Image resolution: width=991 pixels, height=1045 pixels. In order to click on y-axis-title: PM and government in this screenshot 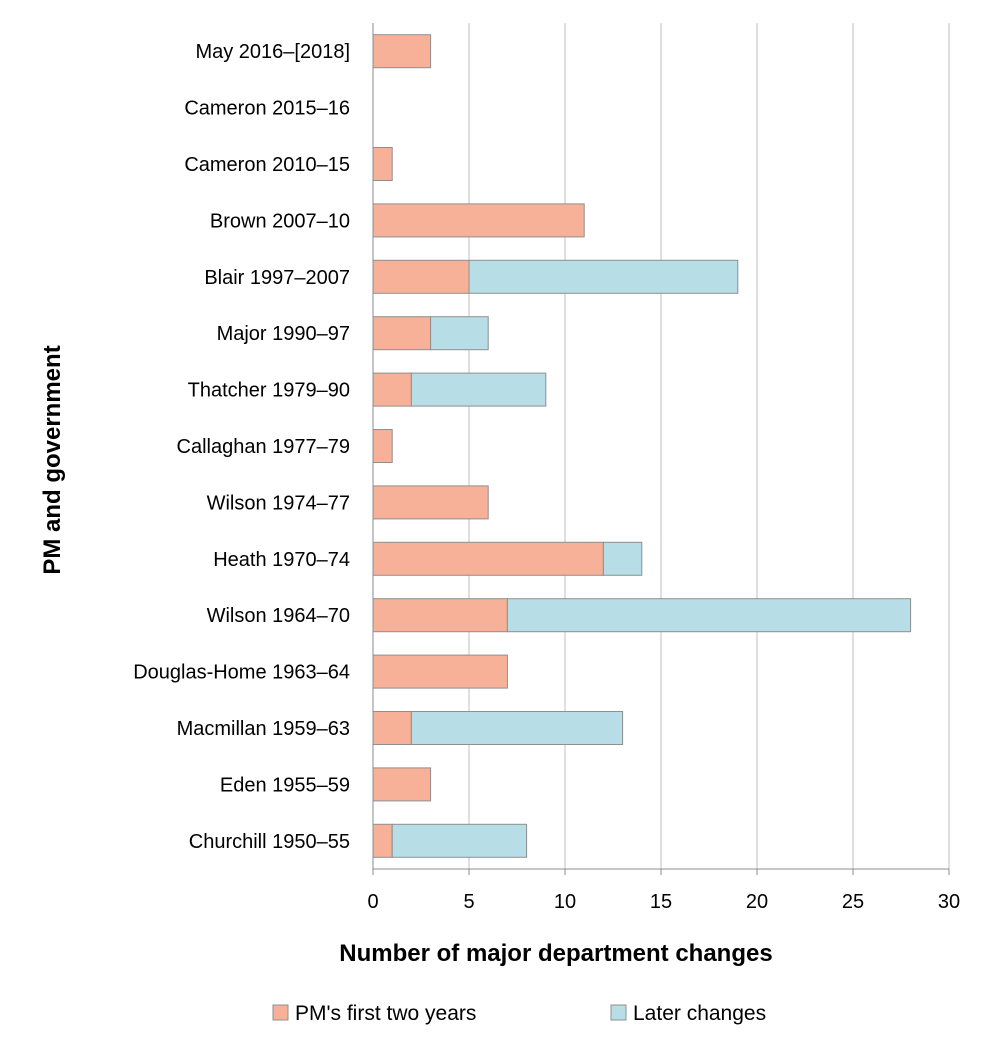, I will do `click(52, 459)`.